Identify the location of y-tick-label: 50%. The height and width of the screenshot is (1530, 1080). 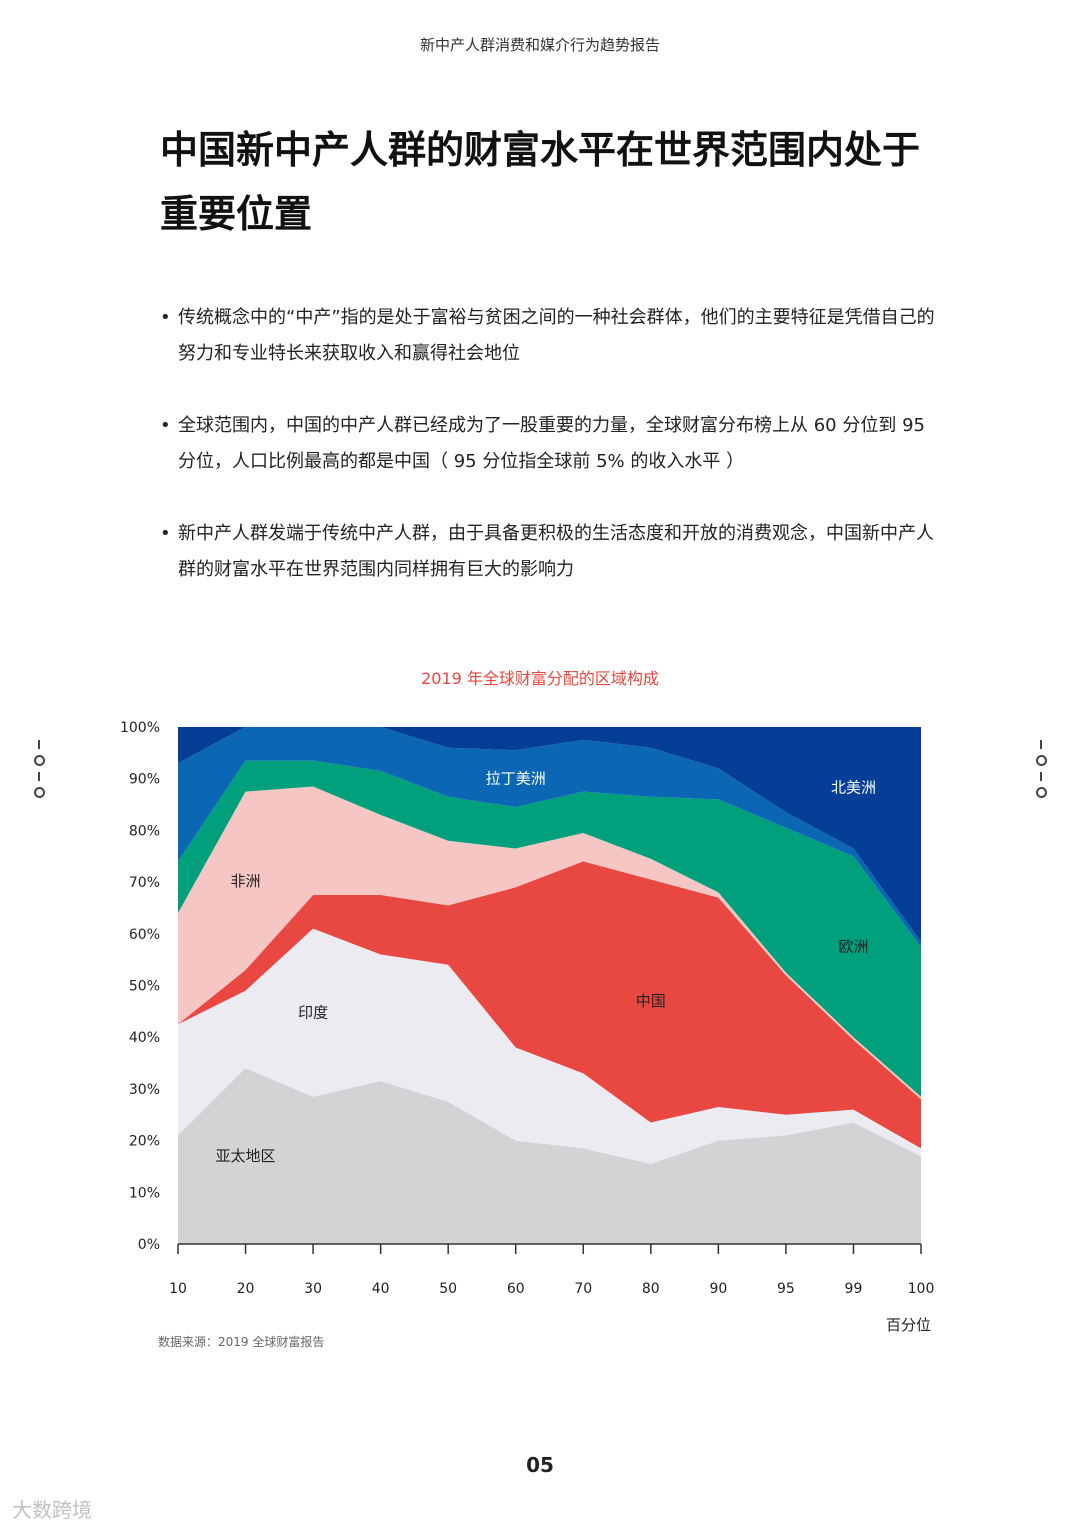
(144, 987).